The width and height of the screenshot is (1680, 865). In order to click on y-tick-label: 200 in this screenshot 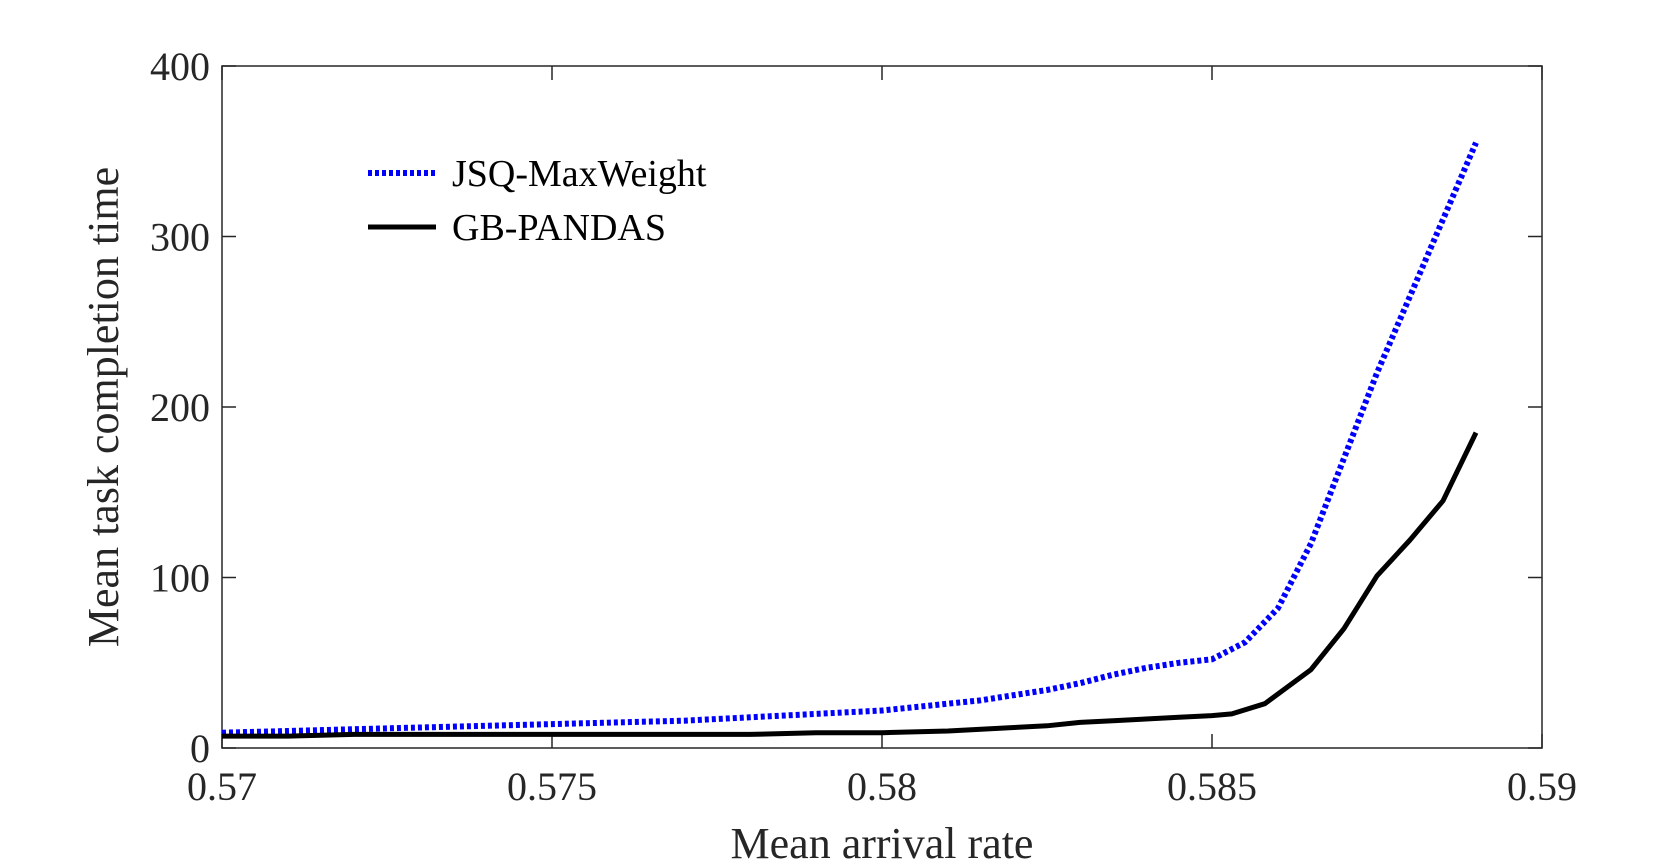, I will do `click(180, 407)`.